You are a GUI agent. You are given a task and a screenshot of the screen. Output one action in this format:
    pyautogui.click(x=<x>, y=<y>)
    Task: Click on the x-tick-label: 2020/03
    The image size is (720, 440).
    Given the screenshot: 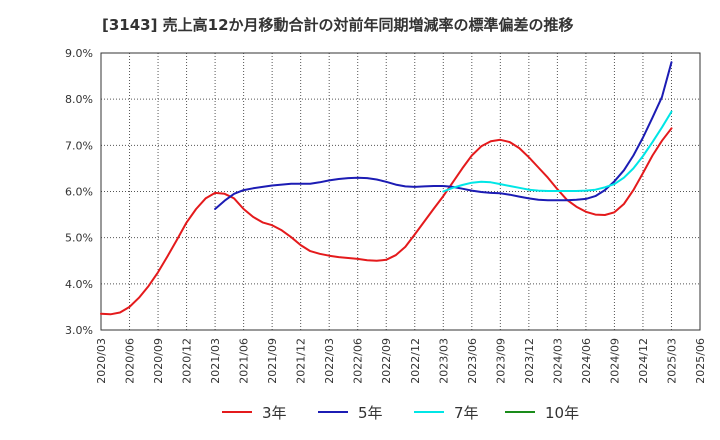 What is the action you would take?
    pyautogui.click(x=101, y=361)
    